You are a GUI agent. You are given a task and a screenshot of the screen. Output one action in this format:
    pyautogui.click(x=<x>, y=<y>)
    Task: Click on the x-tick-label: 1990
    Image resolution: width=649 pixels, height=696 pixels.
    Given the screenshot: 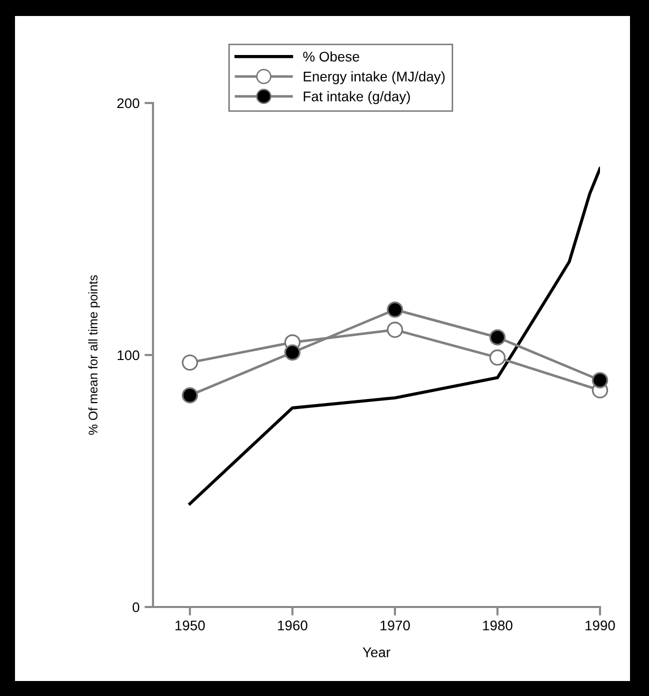 What is the action you would take?
    pyautogui.click(x=600, y=625)
    